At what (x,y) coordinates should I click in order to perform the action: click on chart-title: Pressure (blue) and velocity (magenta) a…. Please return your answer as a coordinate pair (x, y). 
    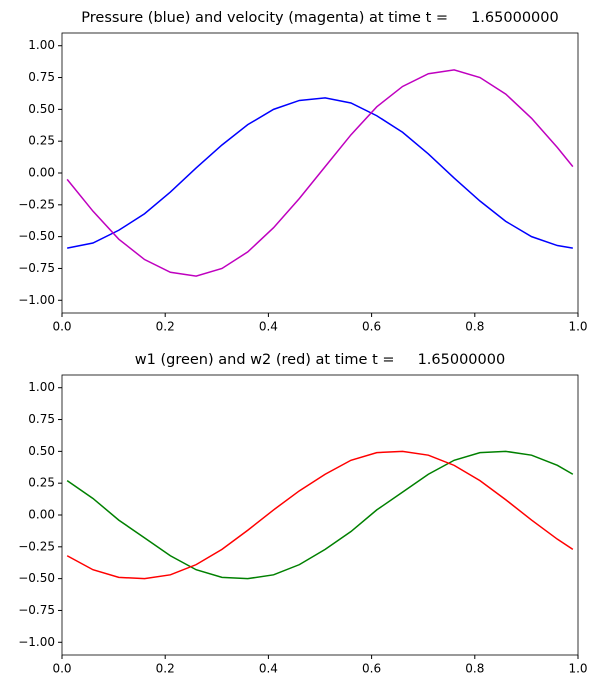
    Looking at the image, I should click on (319, 18).